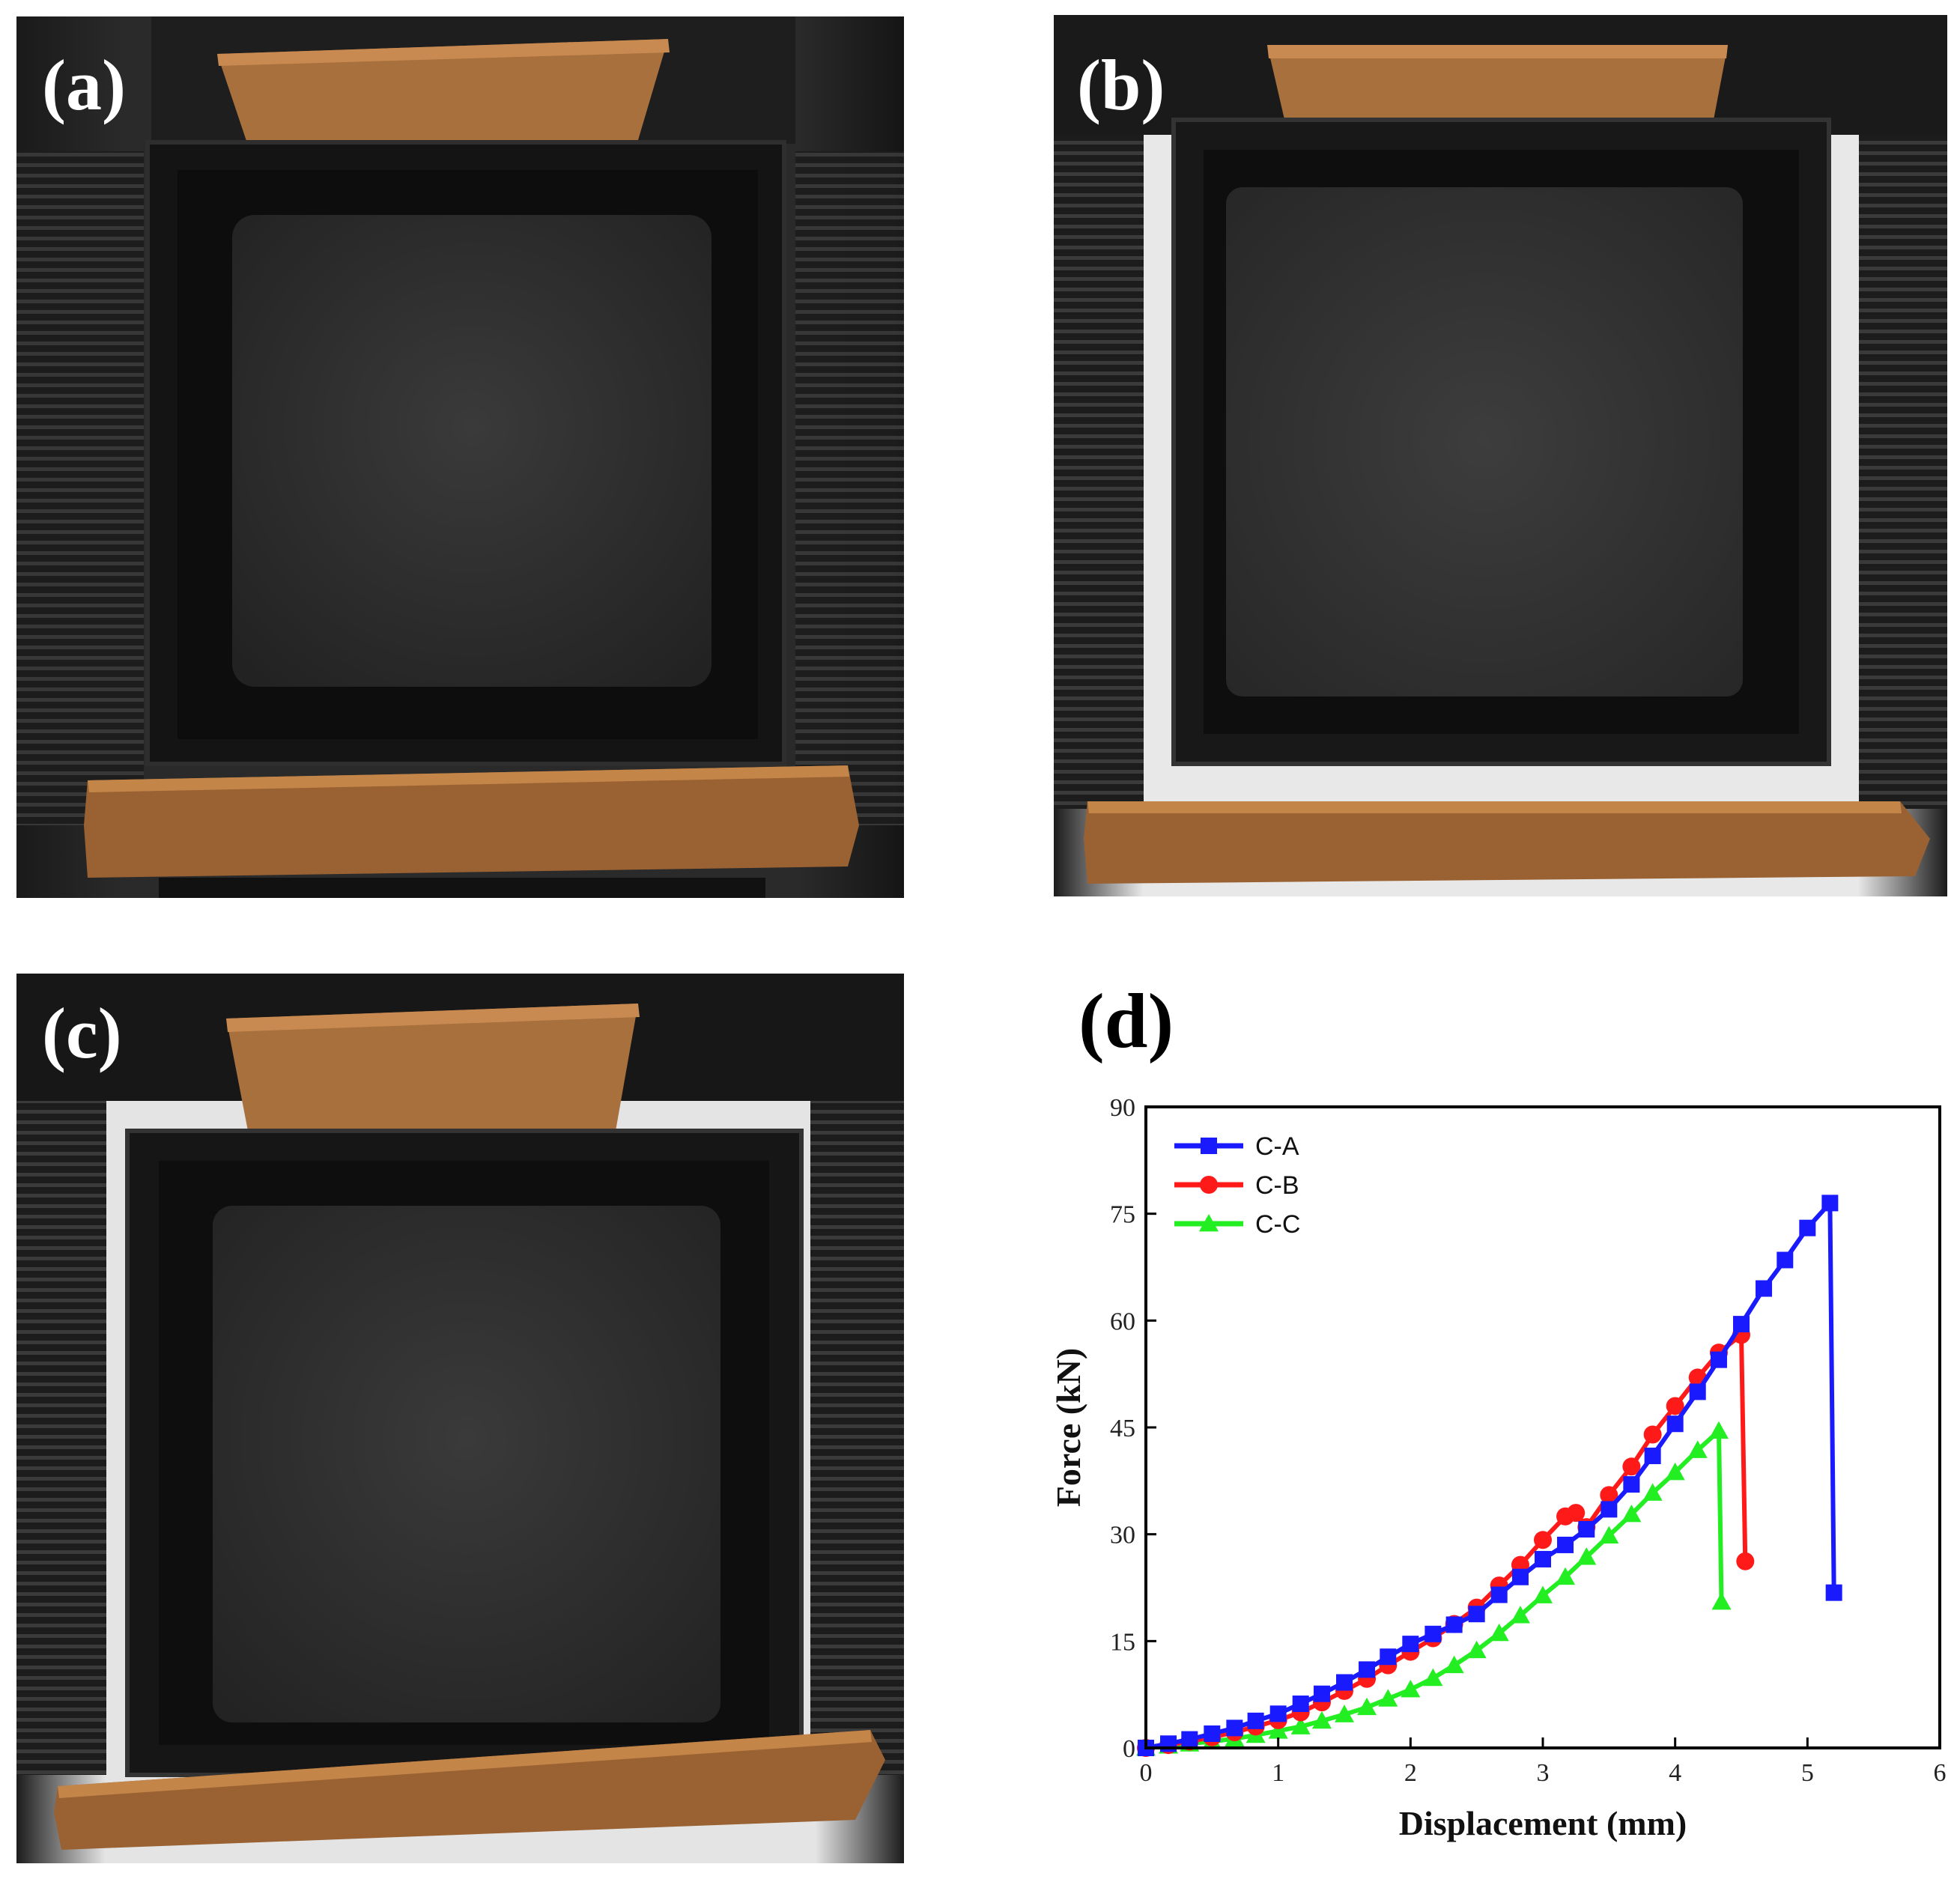 This screenshot has width=1960, height=1879. I want to click on y-tick-label-1: 15, so click(1123, 1642).